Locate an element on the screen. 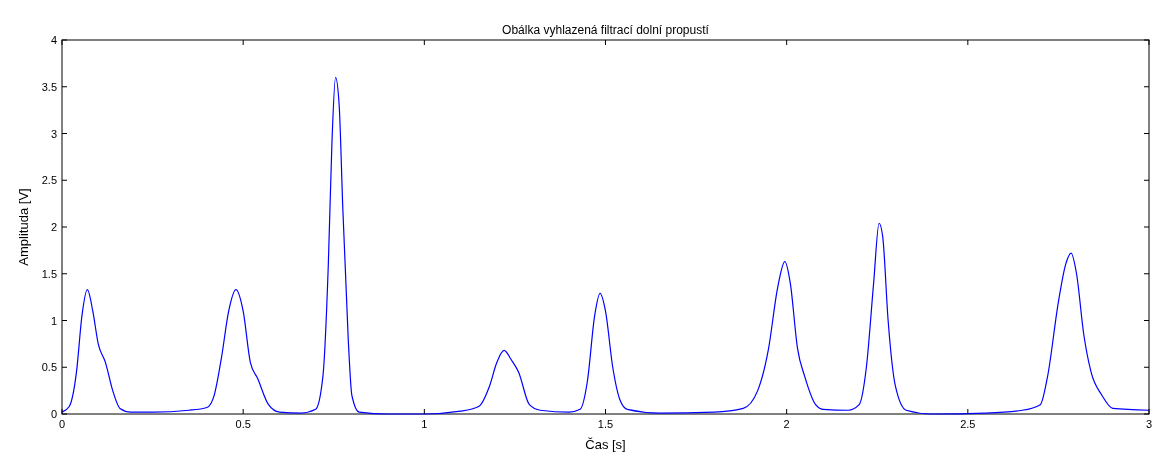  y-tick-label: 0.5 is located at coordinates (49, 367).